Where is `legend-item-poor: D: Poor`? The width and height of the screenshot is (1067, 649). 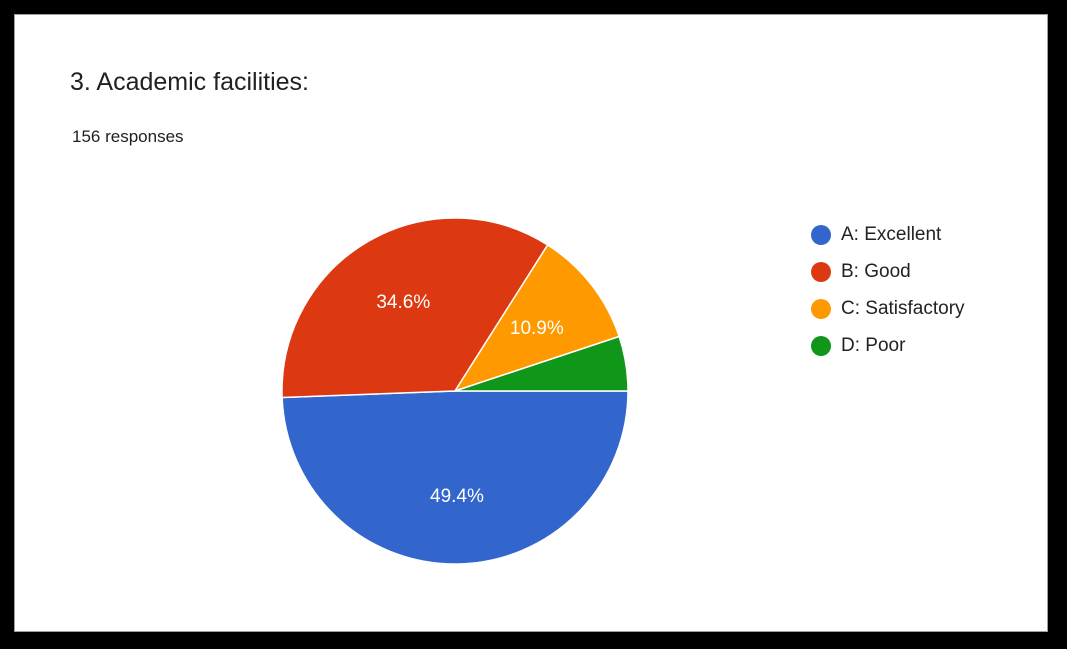
legend-item-poor: D: Poor is located at coordinates (888, 345).